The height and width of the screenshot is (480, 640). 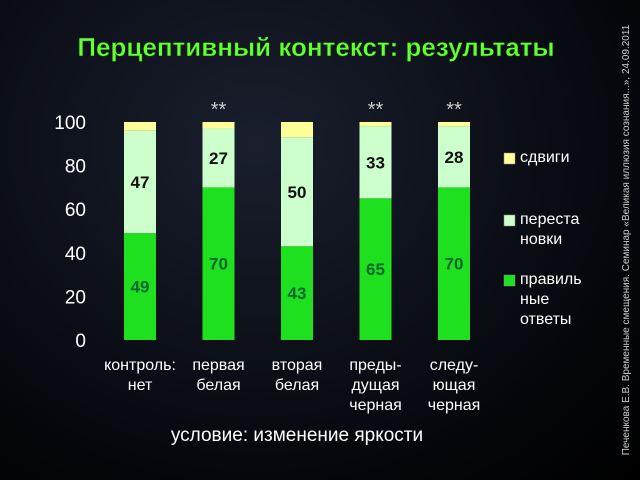 What do you see at coordinates (315, 47) in the screenshot?
I see `chart-title: Перцептивный контекст: результаты` at bounding box center [315, 47].